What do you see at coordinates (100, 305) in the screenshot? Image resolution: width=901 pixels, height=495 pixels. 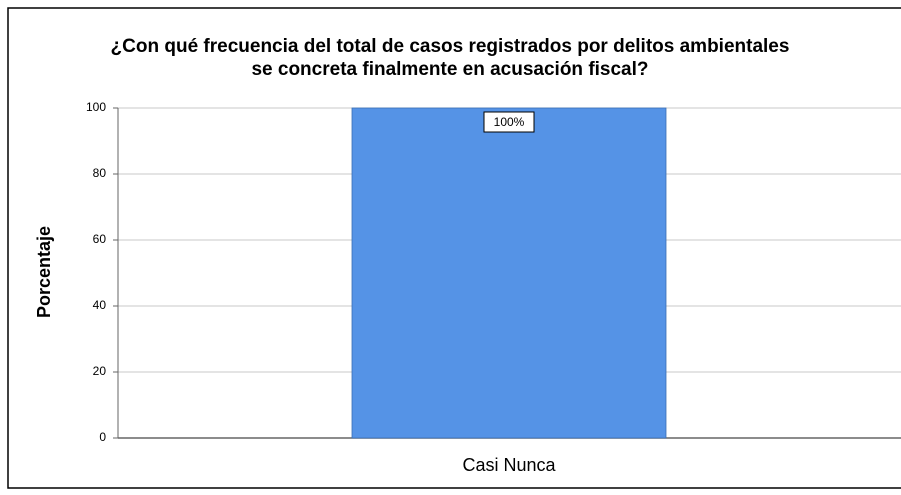 I see `y-tick-label: 40` at bounding box center [100, 305].